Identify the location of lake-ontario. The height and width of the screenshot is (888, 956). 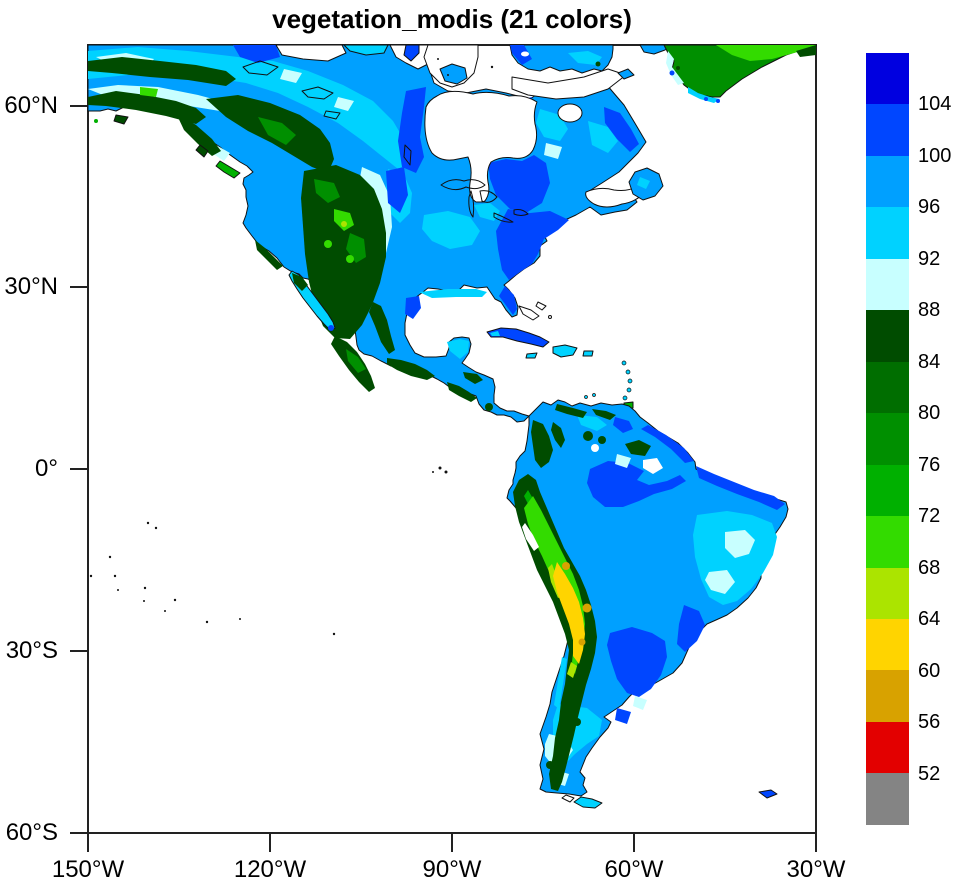
(521, 212).